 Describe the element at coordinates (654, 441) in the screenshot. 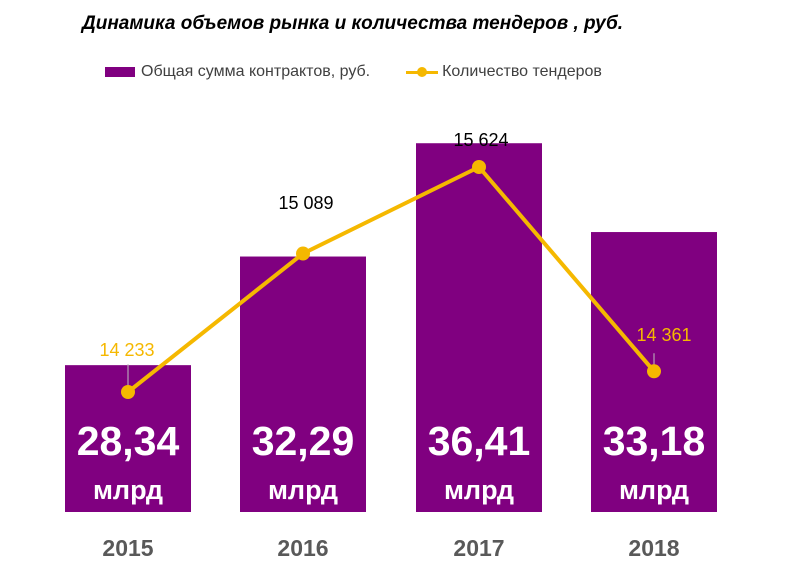

I see `bar-value-label: 33,18` at that location.